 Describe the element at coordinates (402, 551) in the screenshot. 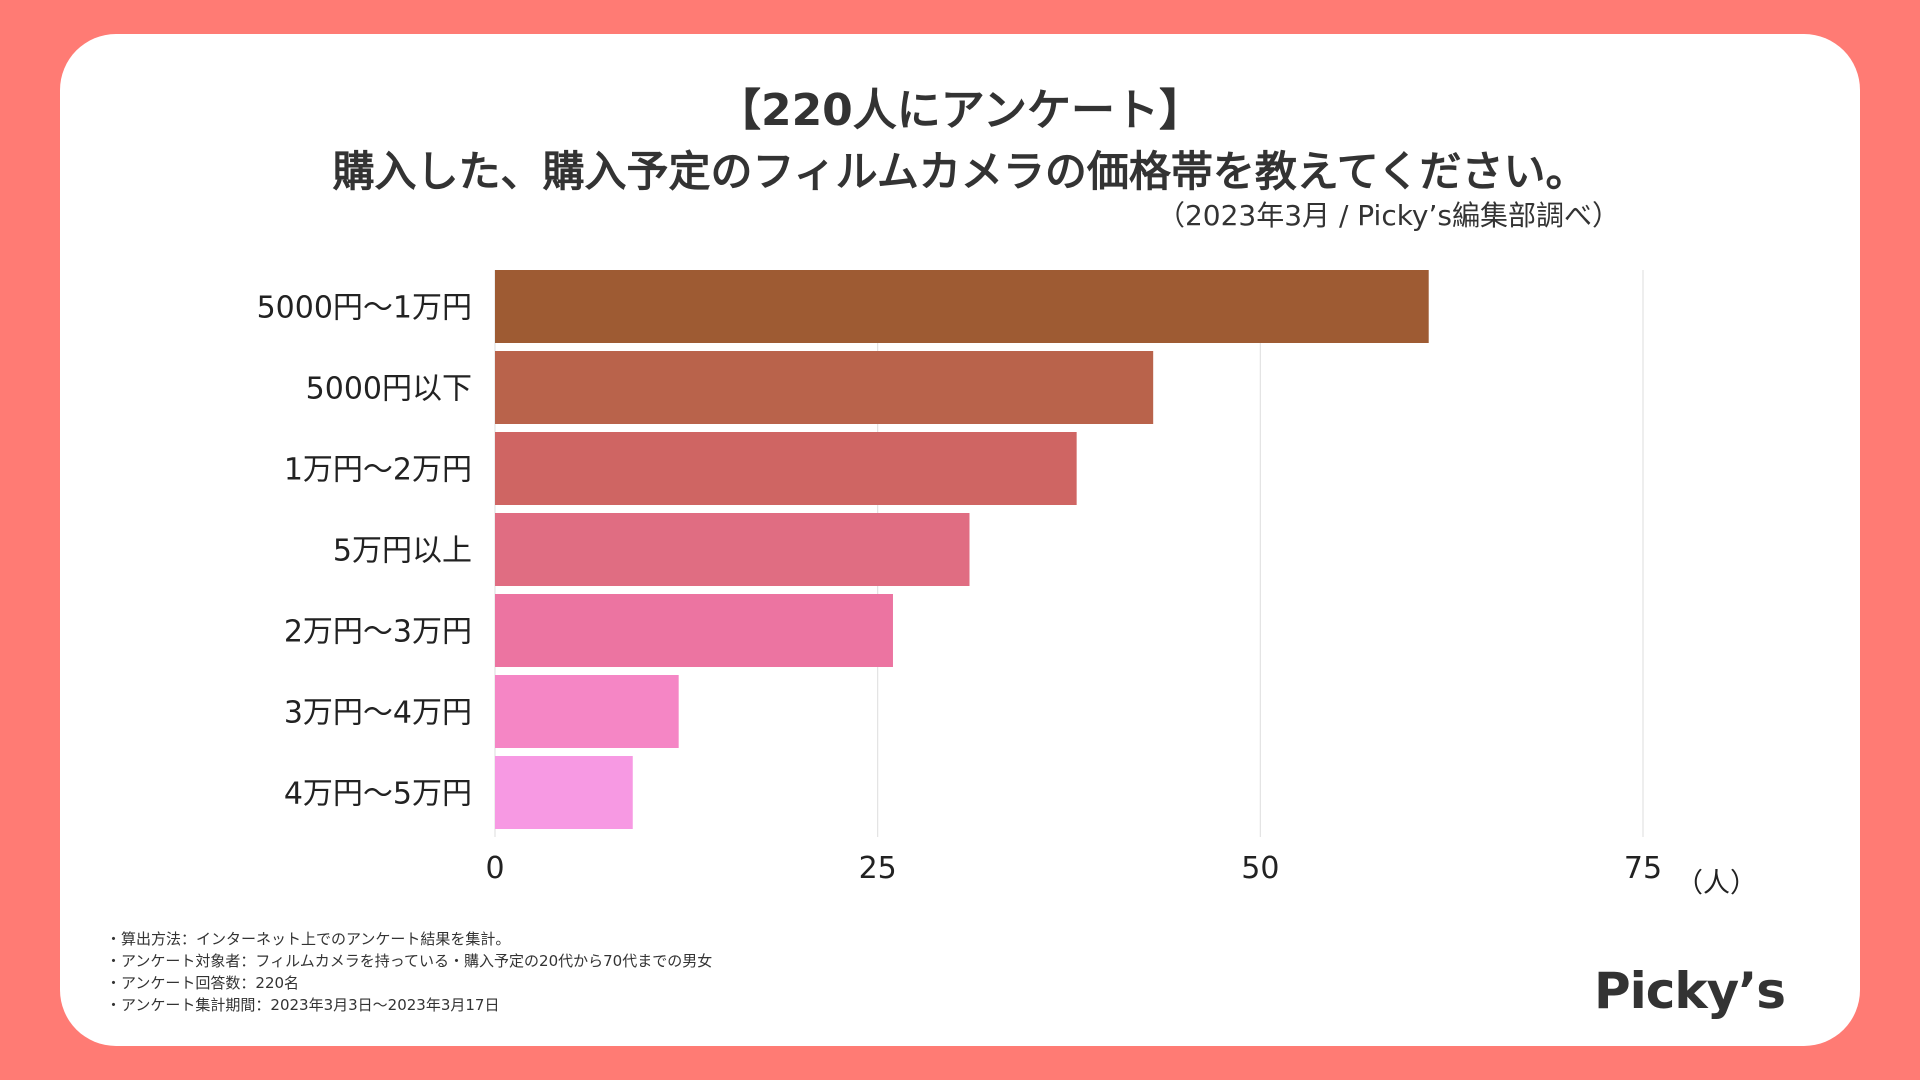

I see `category-label-3: 5万円以上` at that location.